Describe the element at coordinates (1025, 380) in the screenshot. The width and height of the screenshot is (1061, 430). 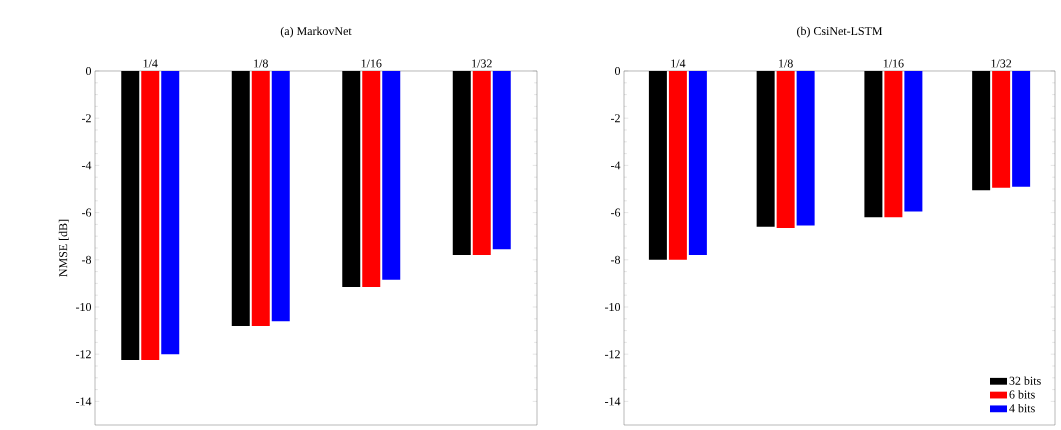
I see `legend-label: 32 bits` at that location.